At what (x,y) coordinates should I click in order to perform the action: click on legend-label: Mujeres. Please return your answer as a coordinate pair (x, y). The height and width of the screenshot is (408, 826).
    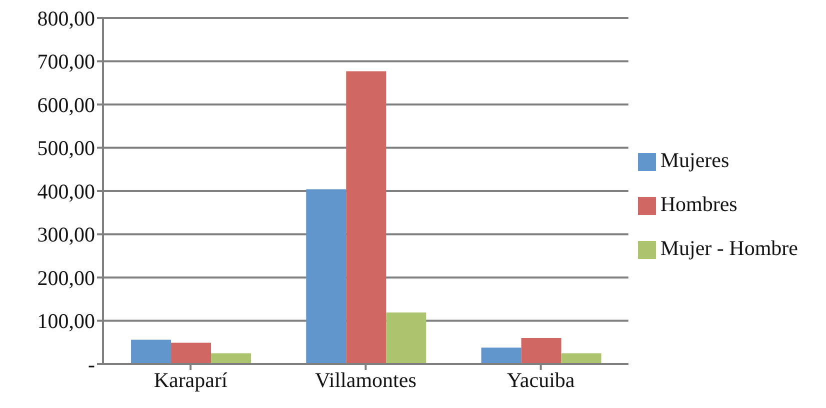
    Looking at the image, I should click on (695, 160).